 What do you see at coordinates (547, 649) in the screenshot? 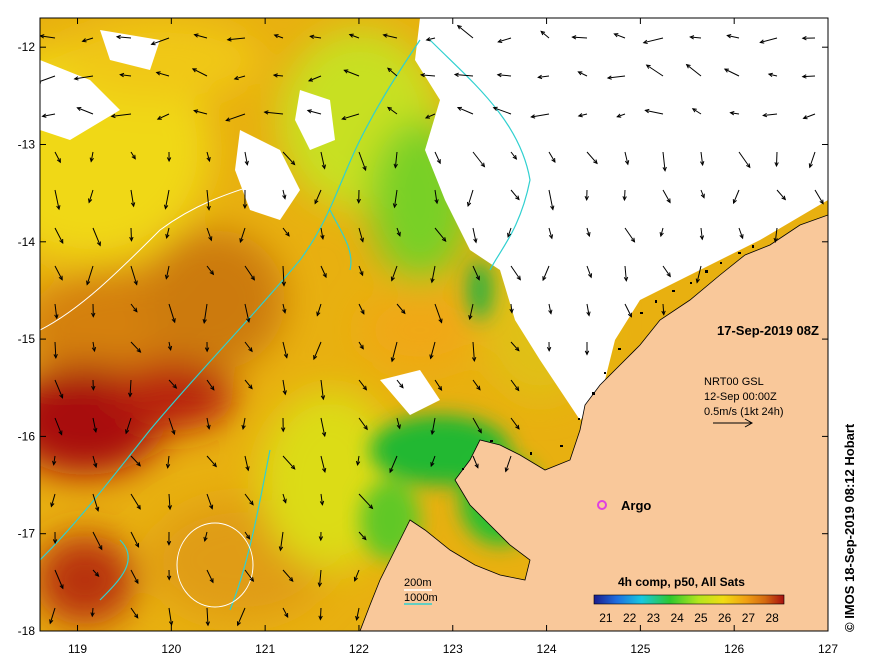
I see `lon-tick-label: 124` at bounding box center [547, 649].